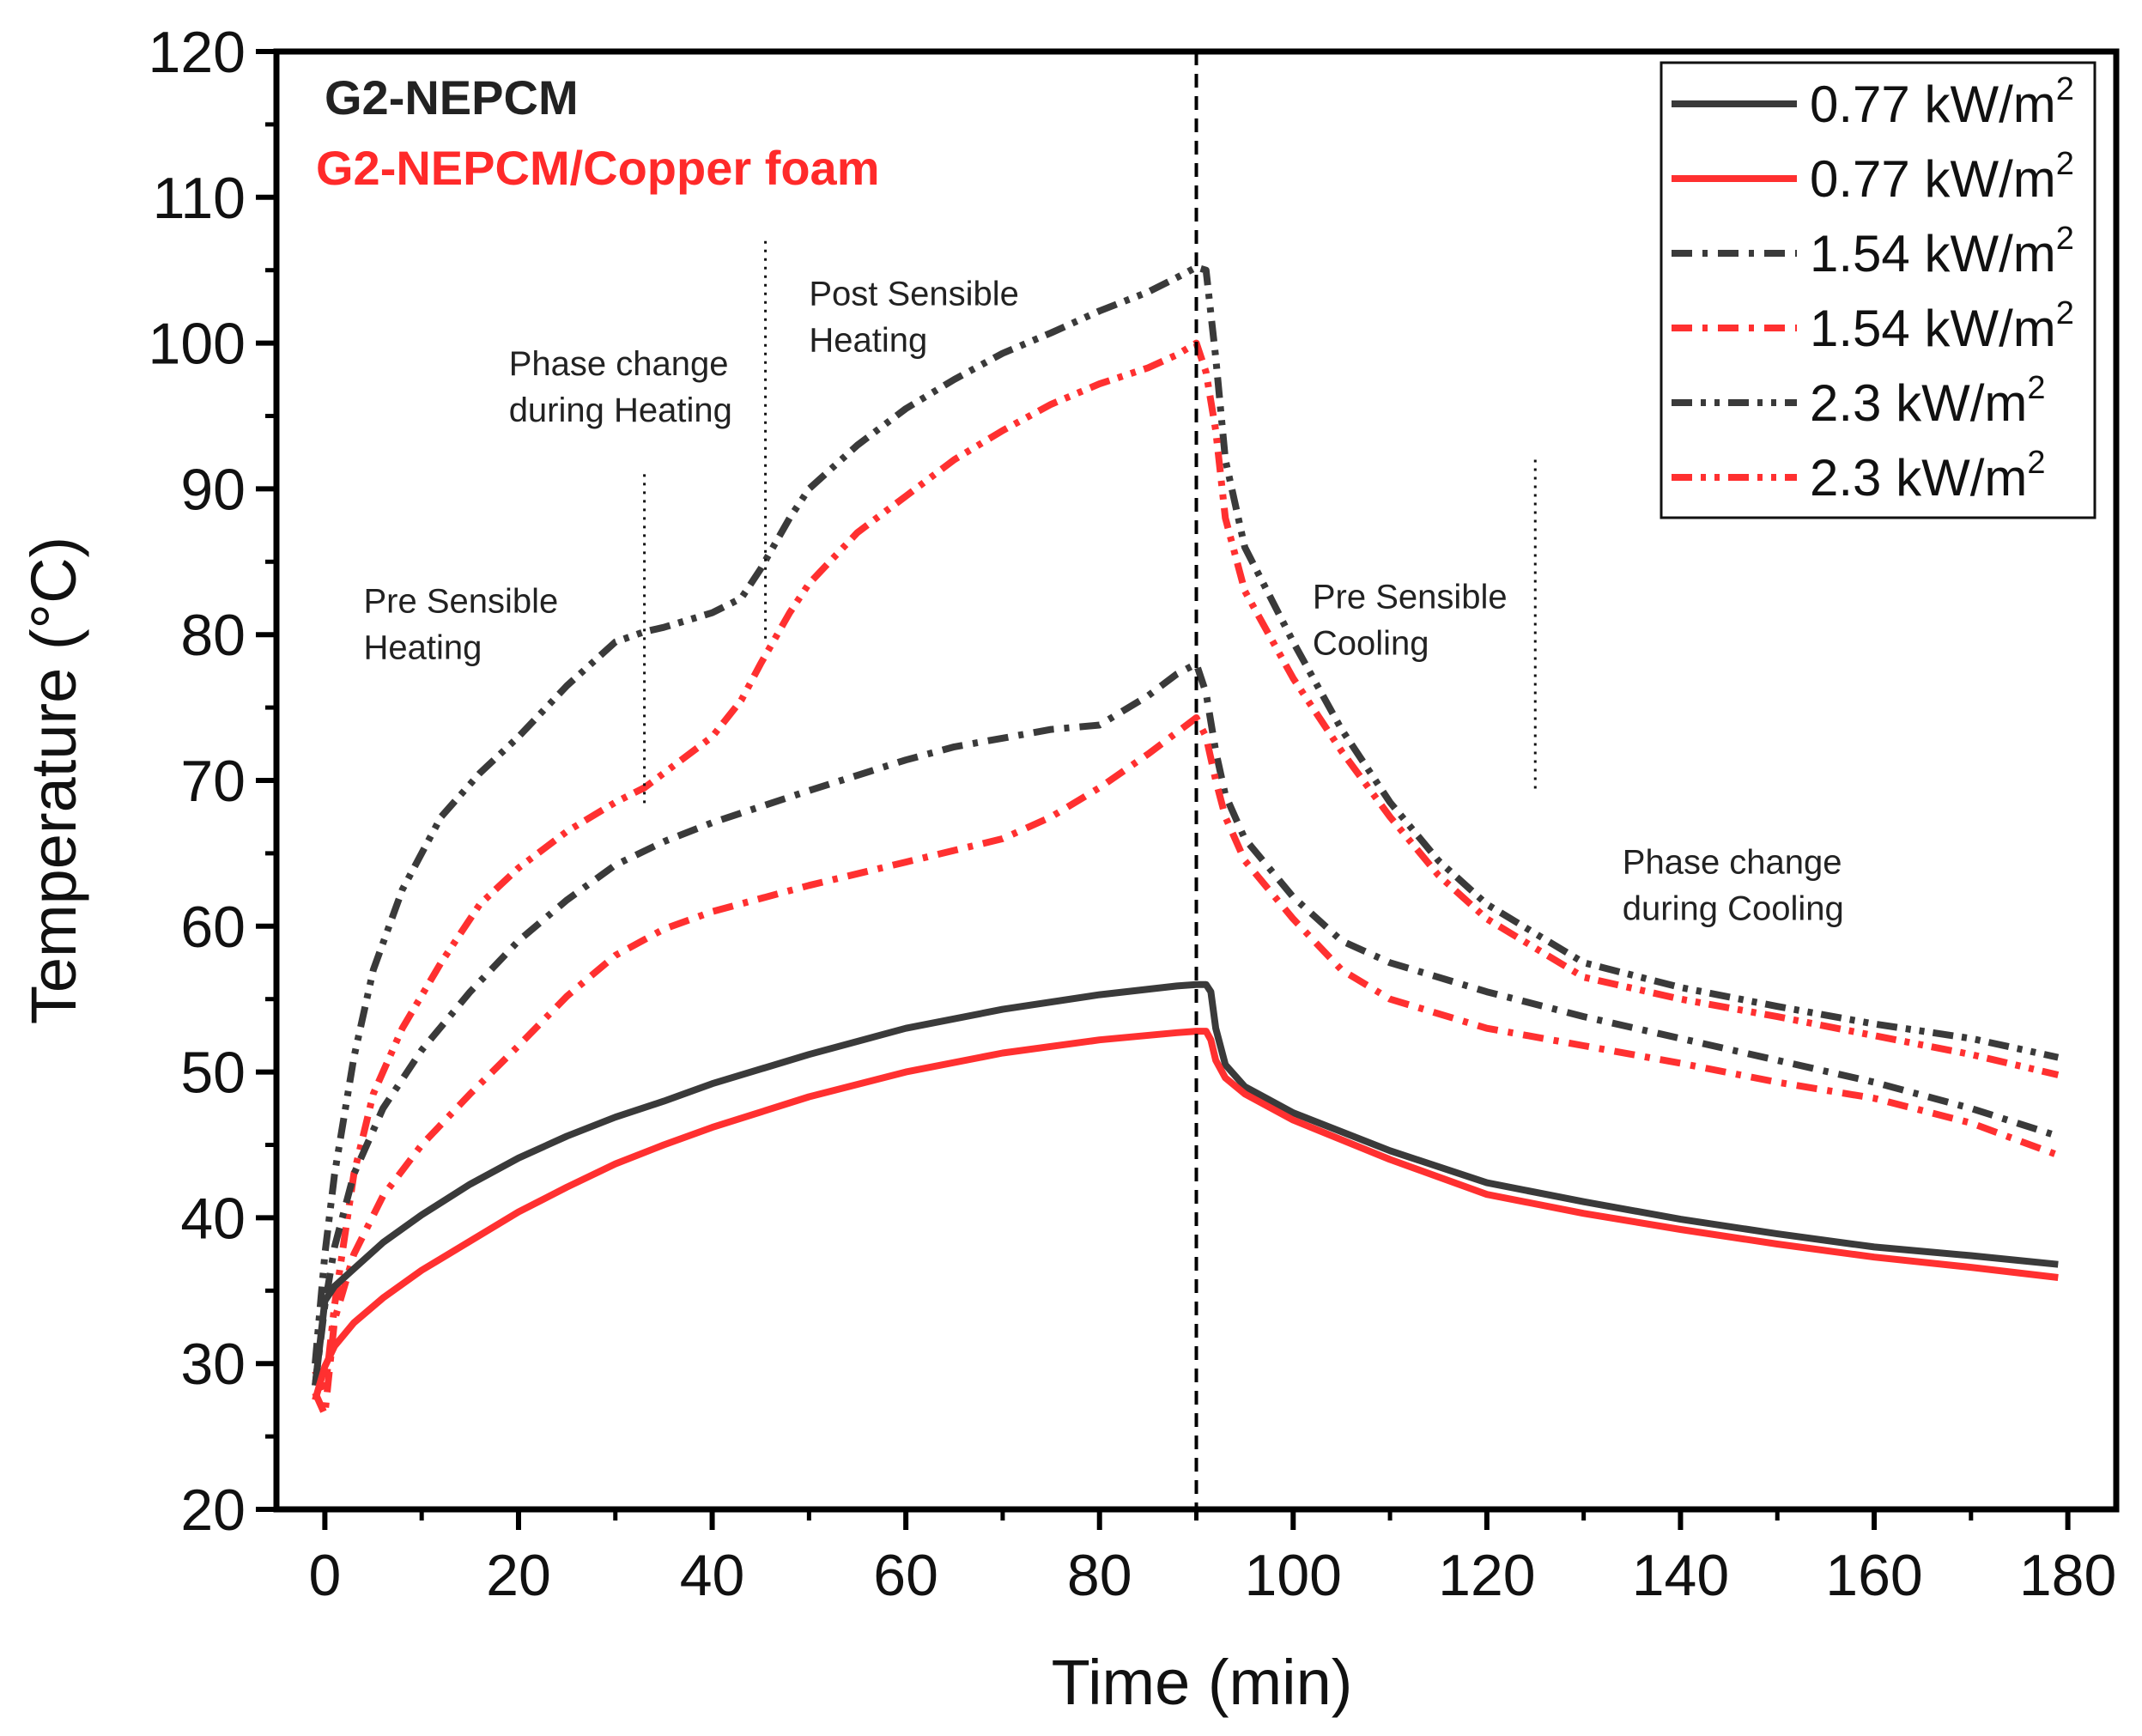  I want to click on x-tick-label: 180, so click(2067, 1575).